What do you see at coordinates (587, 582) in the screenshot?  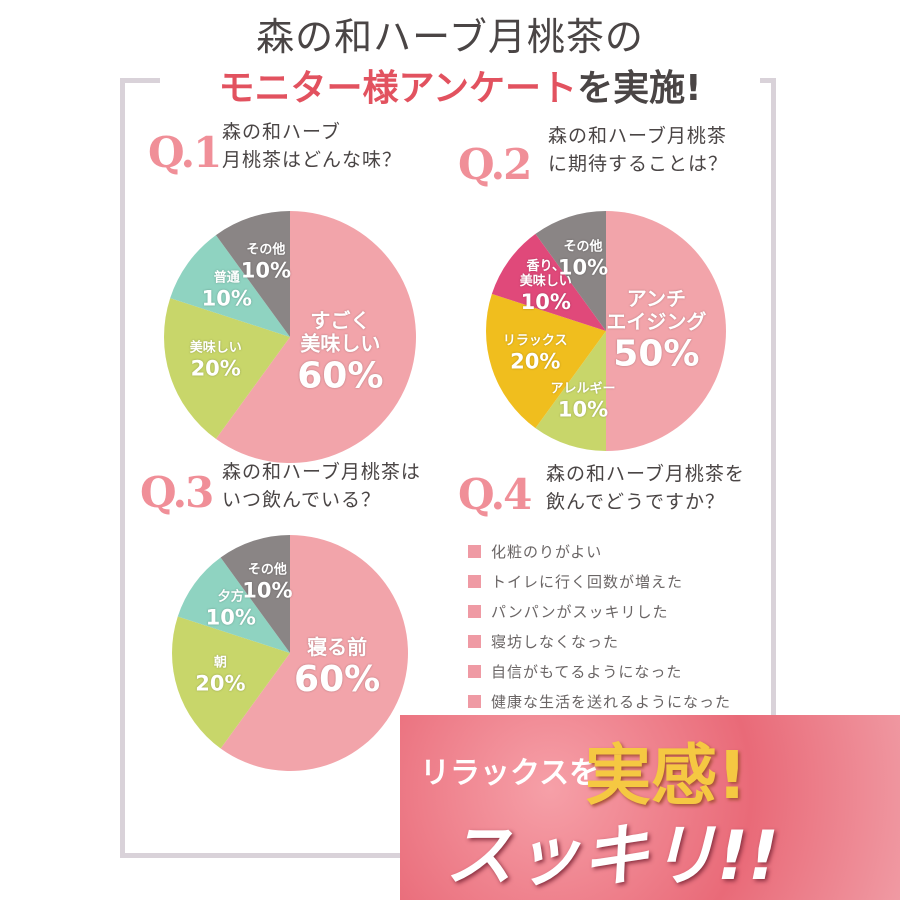 I see `item-text: トイレに行く回数が増えた` at bounding box center [587, 582].